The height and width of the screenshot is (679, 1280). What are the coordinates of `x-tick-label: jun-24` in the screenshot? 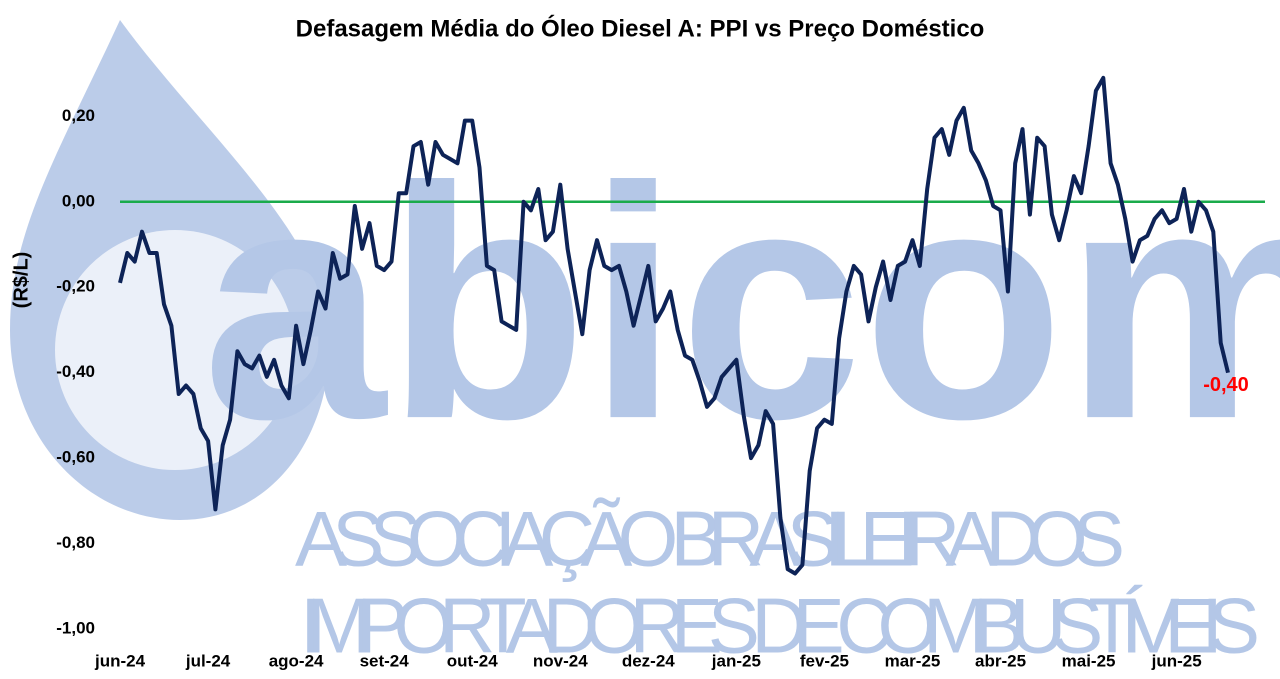 It's located at (120, 660).